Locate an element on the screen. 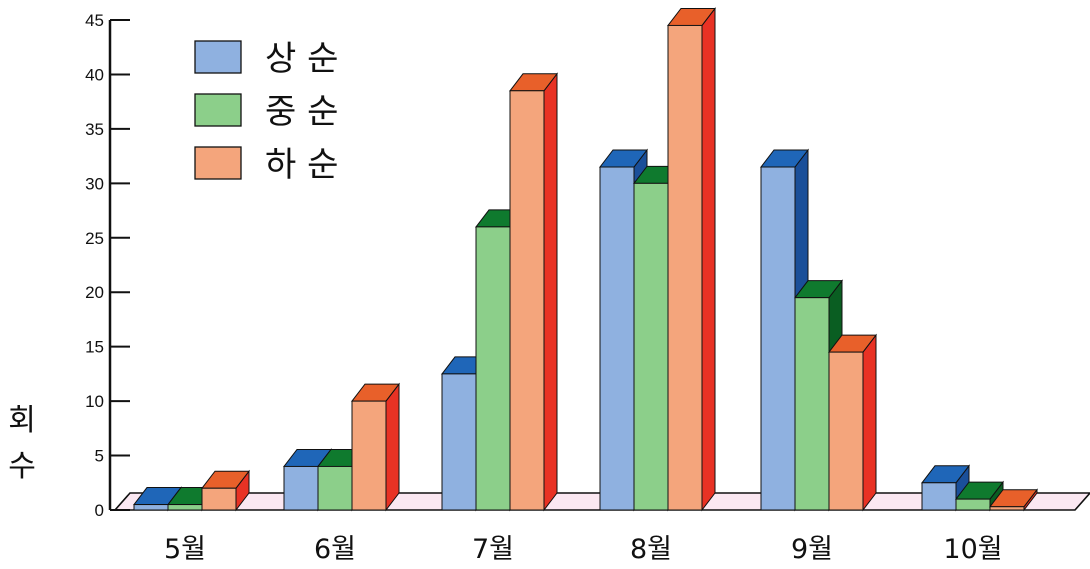  y-axis: 0 5 10 15 20 25 30 35 40 45 is located at coordinates (107, 265).